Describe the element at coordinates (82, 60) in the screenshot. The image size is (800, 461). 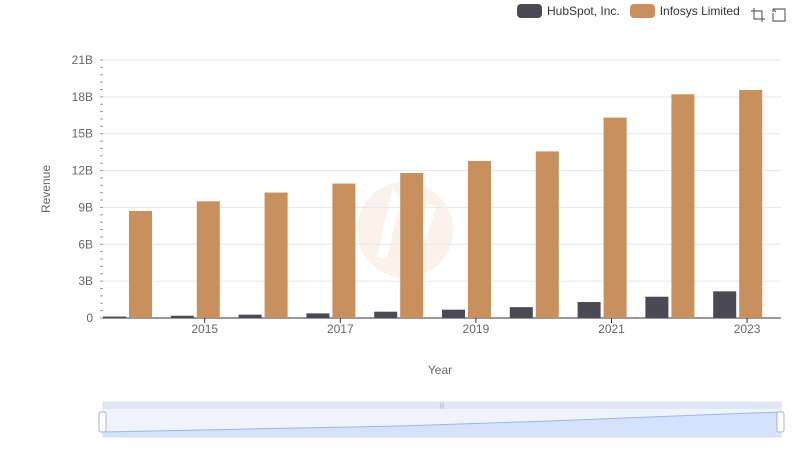
I see `y-tick-label: 21B` at that location.